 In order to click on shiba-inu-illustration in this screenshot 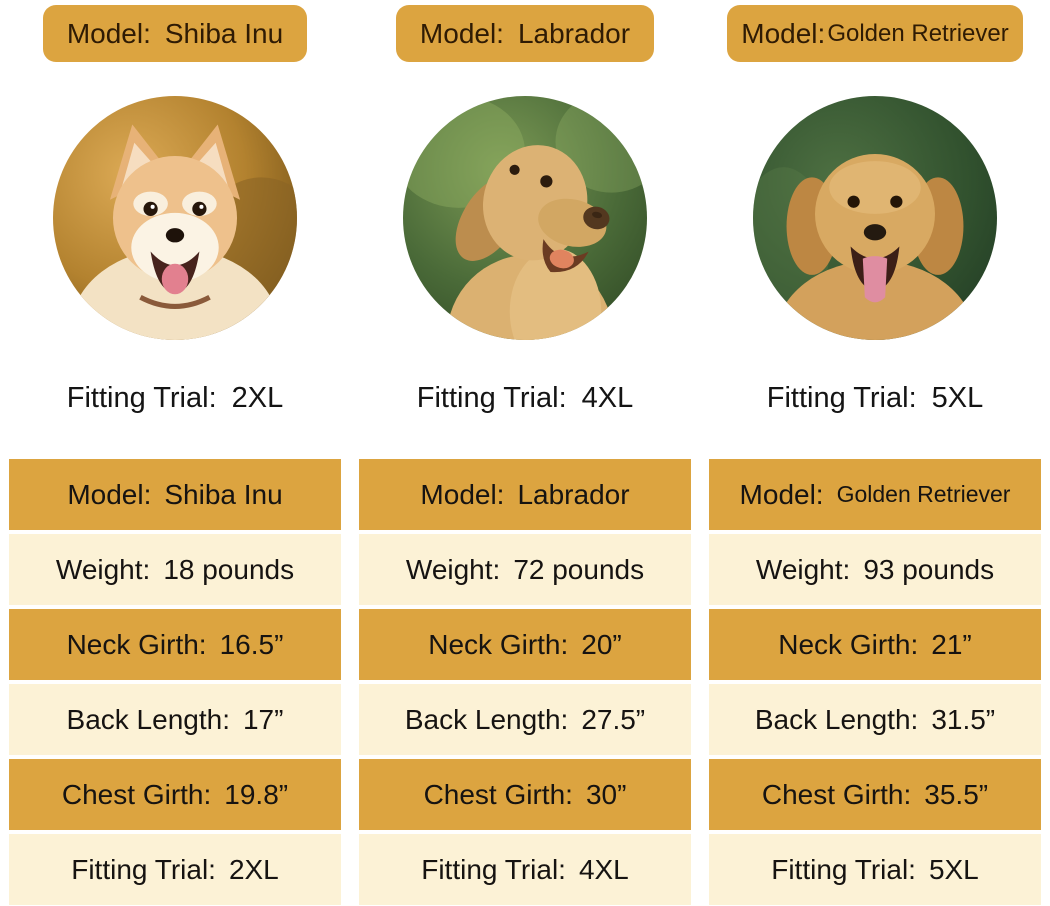, I will do `click(175, 218)`.